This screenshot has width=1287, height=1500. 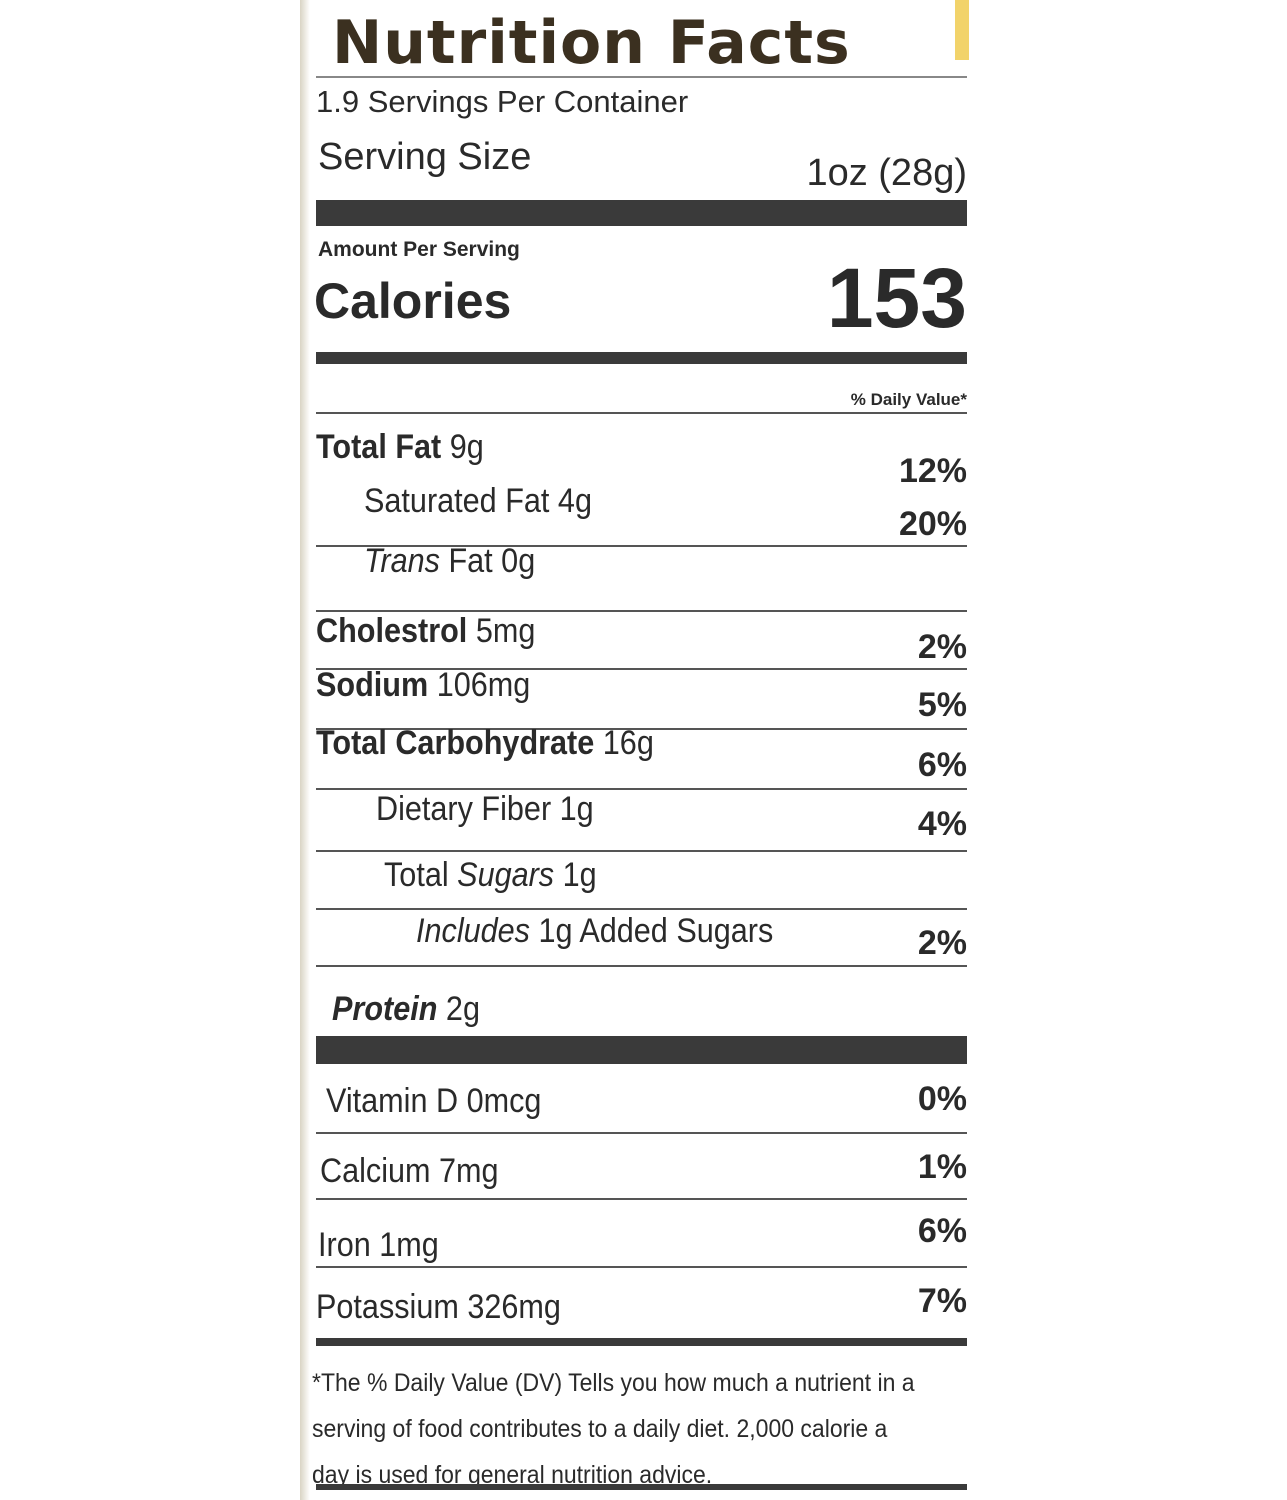 What do you see at coordinates (473, 931) in the screenshot?
I see `nutrient-name: Includes` at bounding box center [473, 931].